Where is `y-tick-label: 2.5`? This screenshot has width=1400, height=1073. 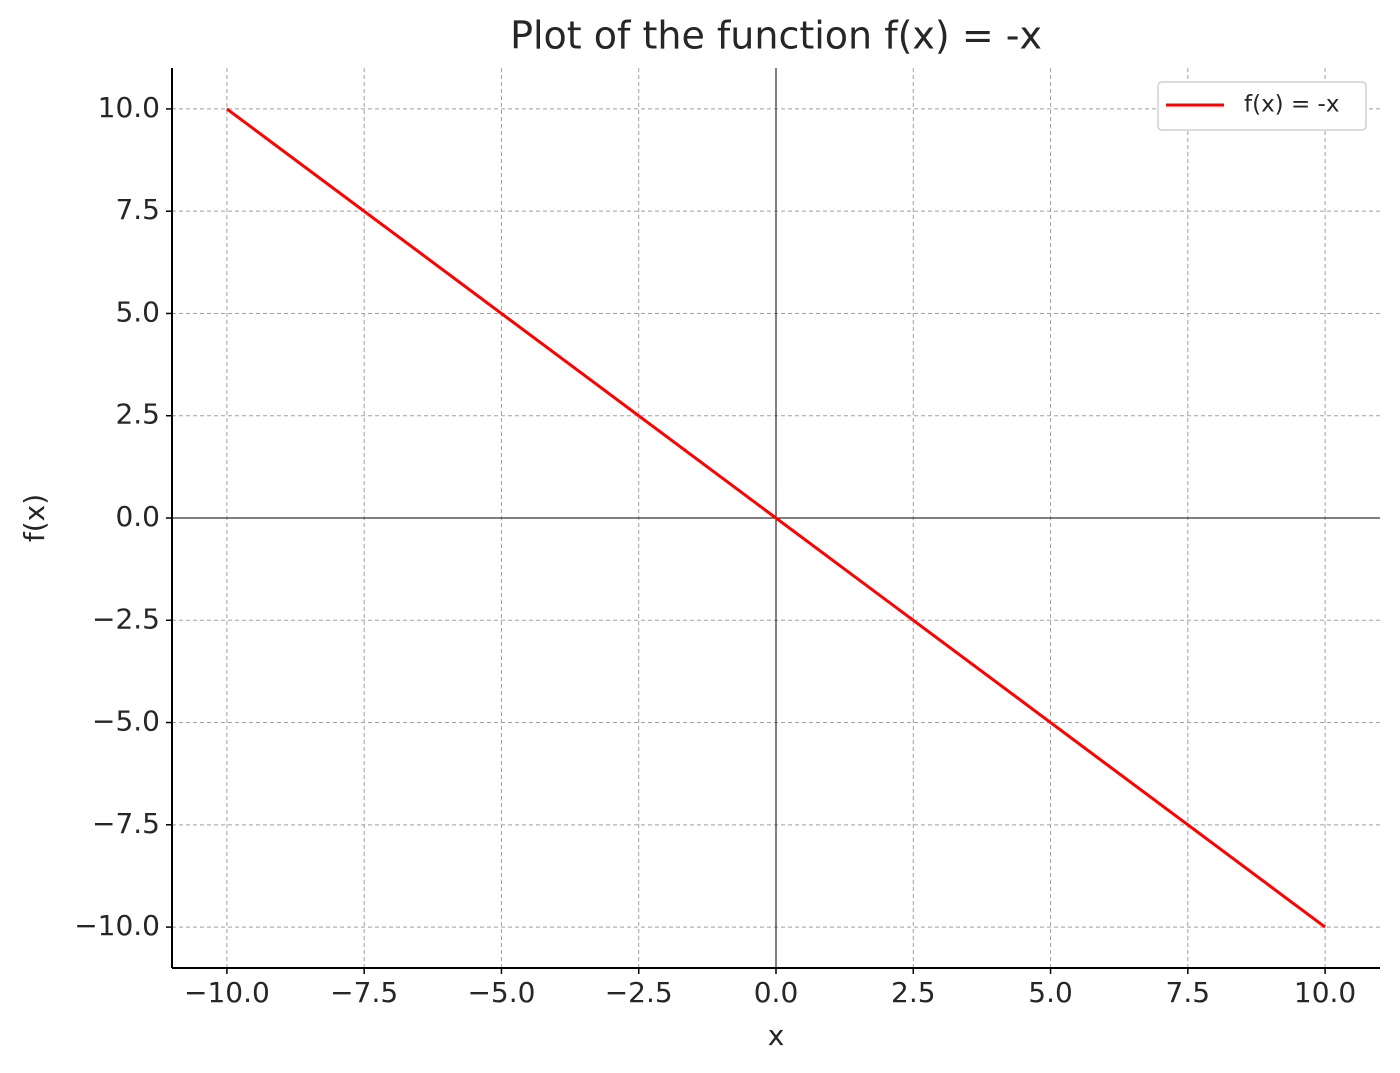 y-tick-label: 2.5 is located at coordinates (137, 414).